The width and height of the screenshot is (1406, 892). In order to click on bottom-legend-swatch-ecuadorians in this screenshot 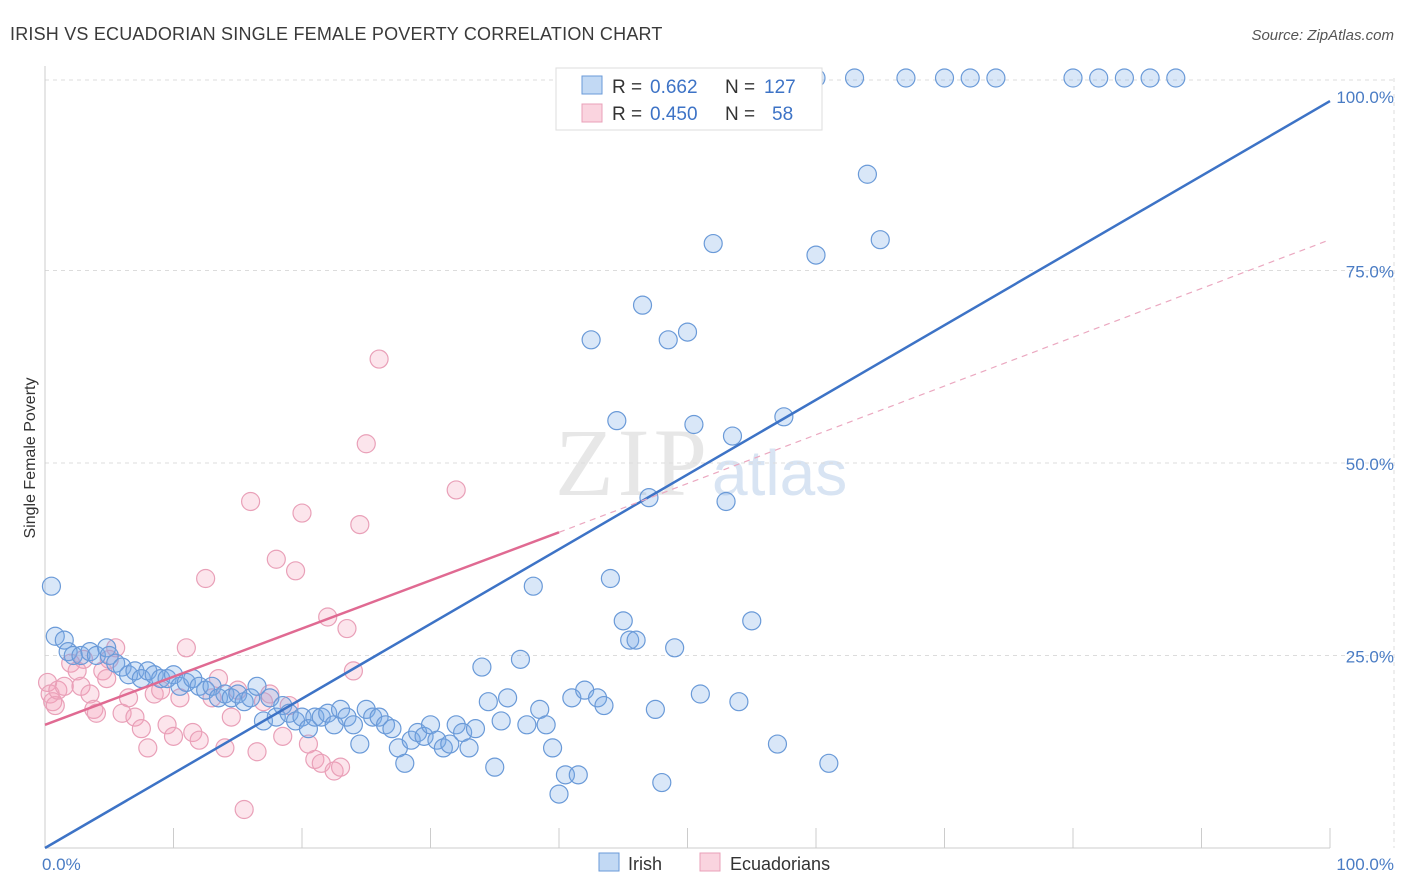, I will do `click(710, 862)`.